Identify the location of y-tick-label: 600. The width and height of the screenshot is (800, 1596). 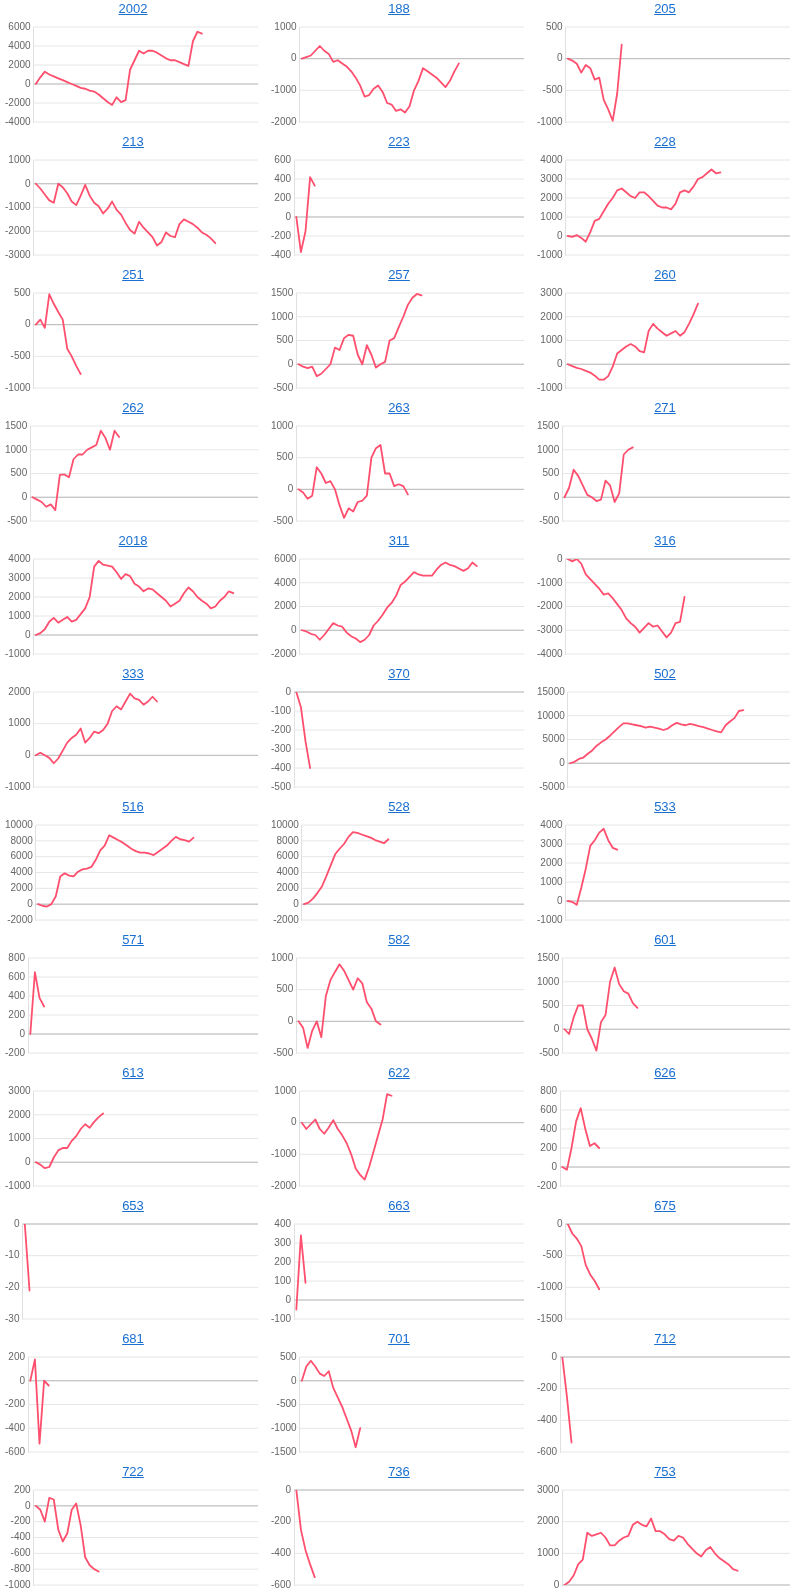
(17, 976).